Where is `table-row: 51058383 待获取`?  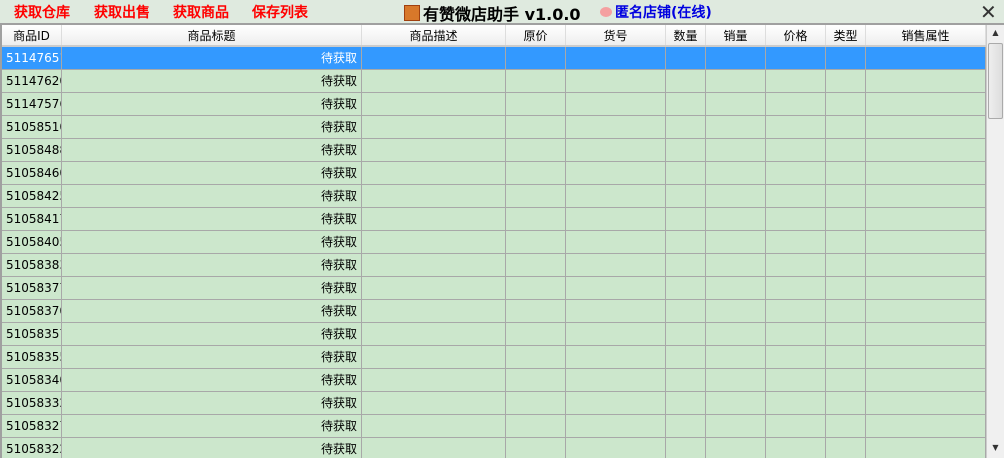 table-row: 51058383 待获取 is located at coordinates (503, 265).